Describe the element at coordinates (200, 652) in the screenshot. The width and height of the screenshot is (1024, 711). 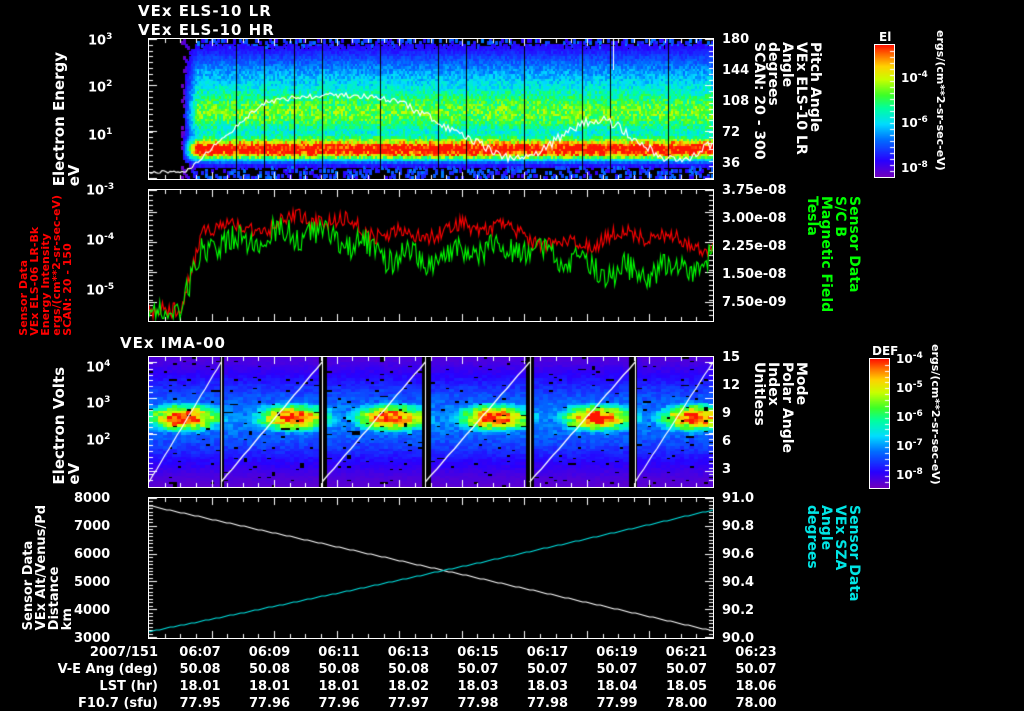
I see `bottom-cell-r0-c0: 06:07` at that location.